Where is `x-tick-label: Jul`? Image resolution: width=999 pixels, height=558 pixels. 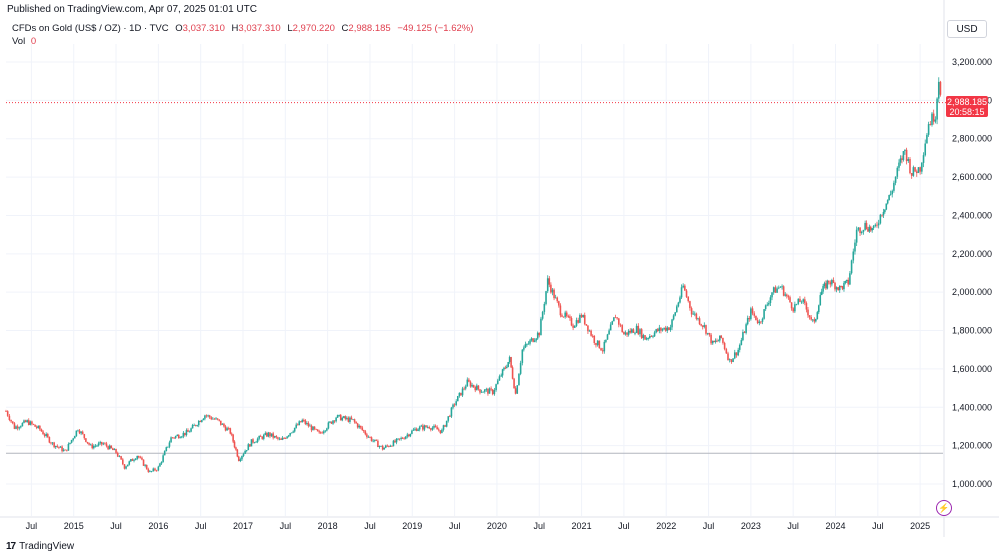 x-tick-label: Jul is located at coordinates (116, 526).